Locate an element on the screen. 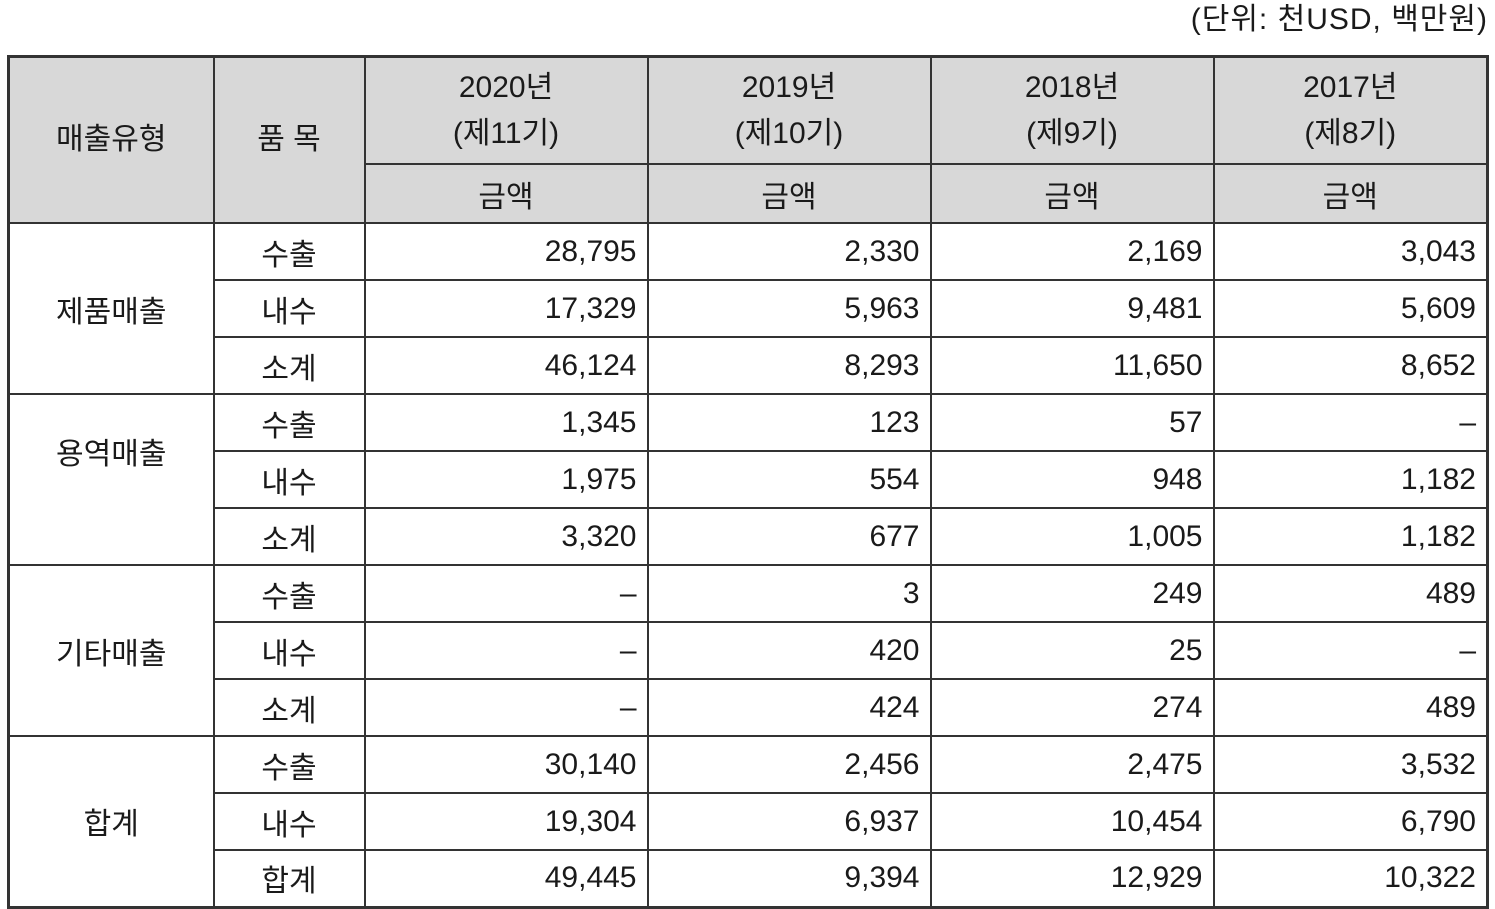 This screenshot has height=909, width=1495. table-row: 소계 3,320 677 1,005 1,182 is located at coordinates (749, 536).